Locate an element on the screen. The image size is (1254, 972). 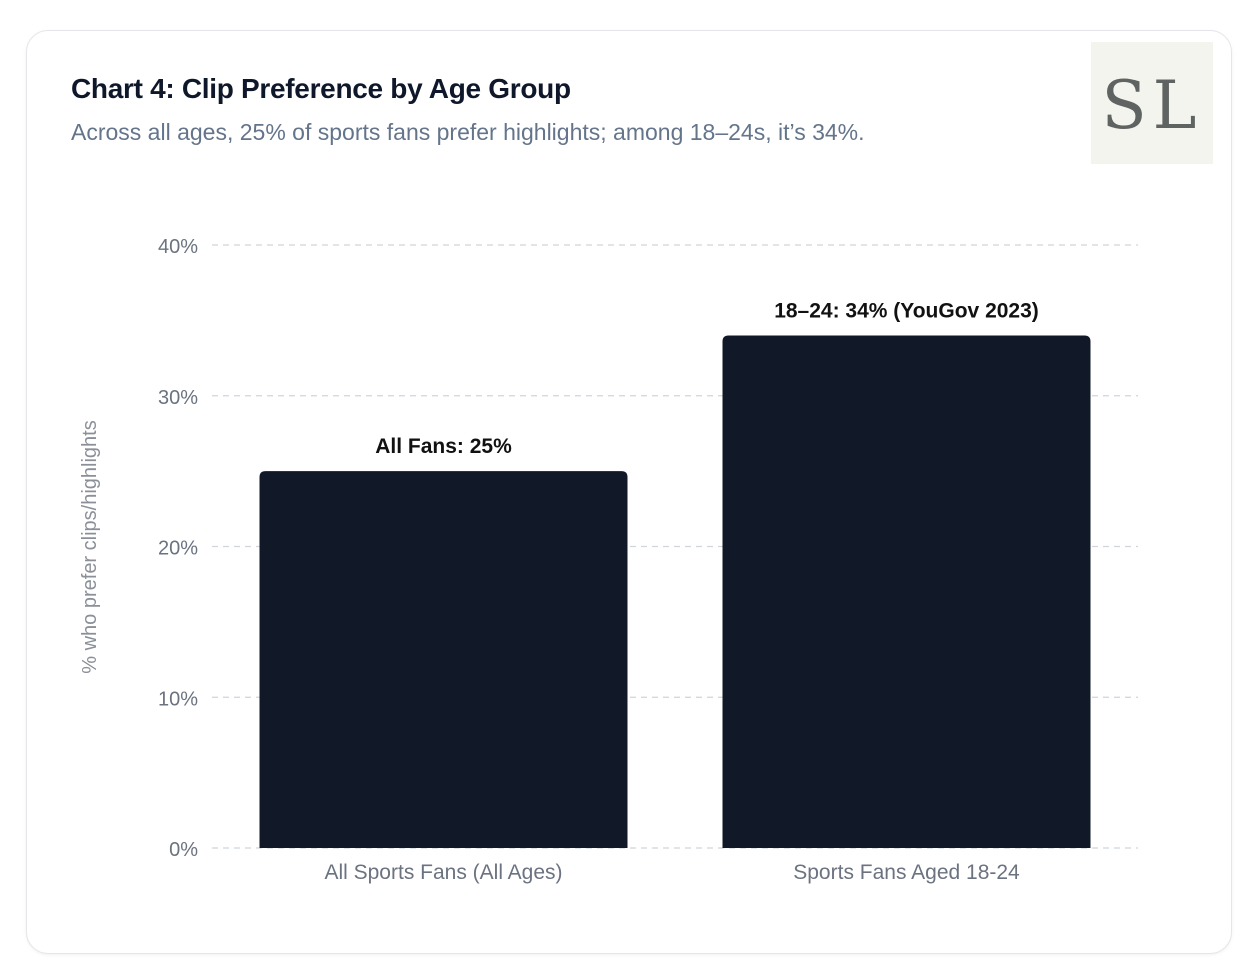
brand-logo: SL is located at coordinates (1152, 103).